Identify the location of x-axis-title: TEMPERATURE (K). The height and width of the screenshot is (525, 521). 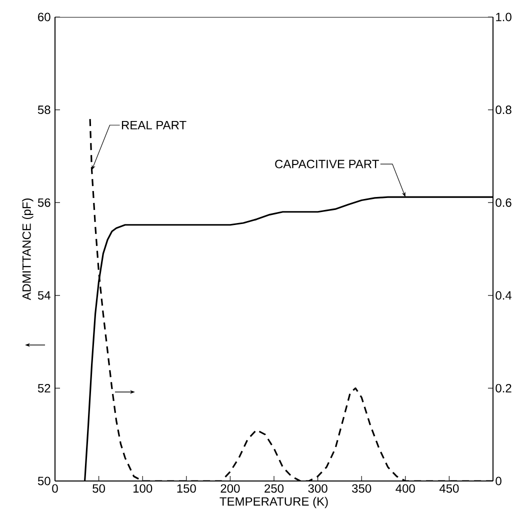
(274, 502).